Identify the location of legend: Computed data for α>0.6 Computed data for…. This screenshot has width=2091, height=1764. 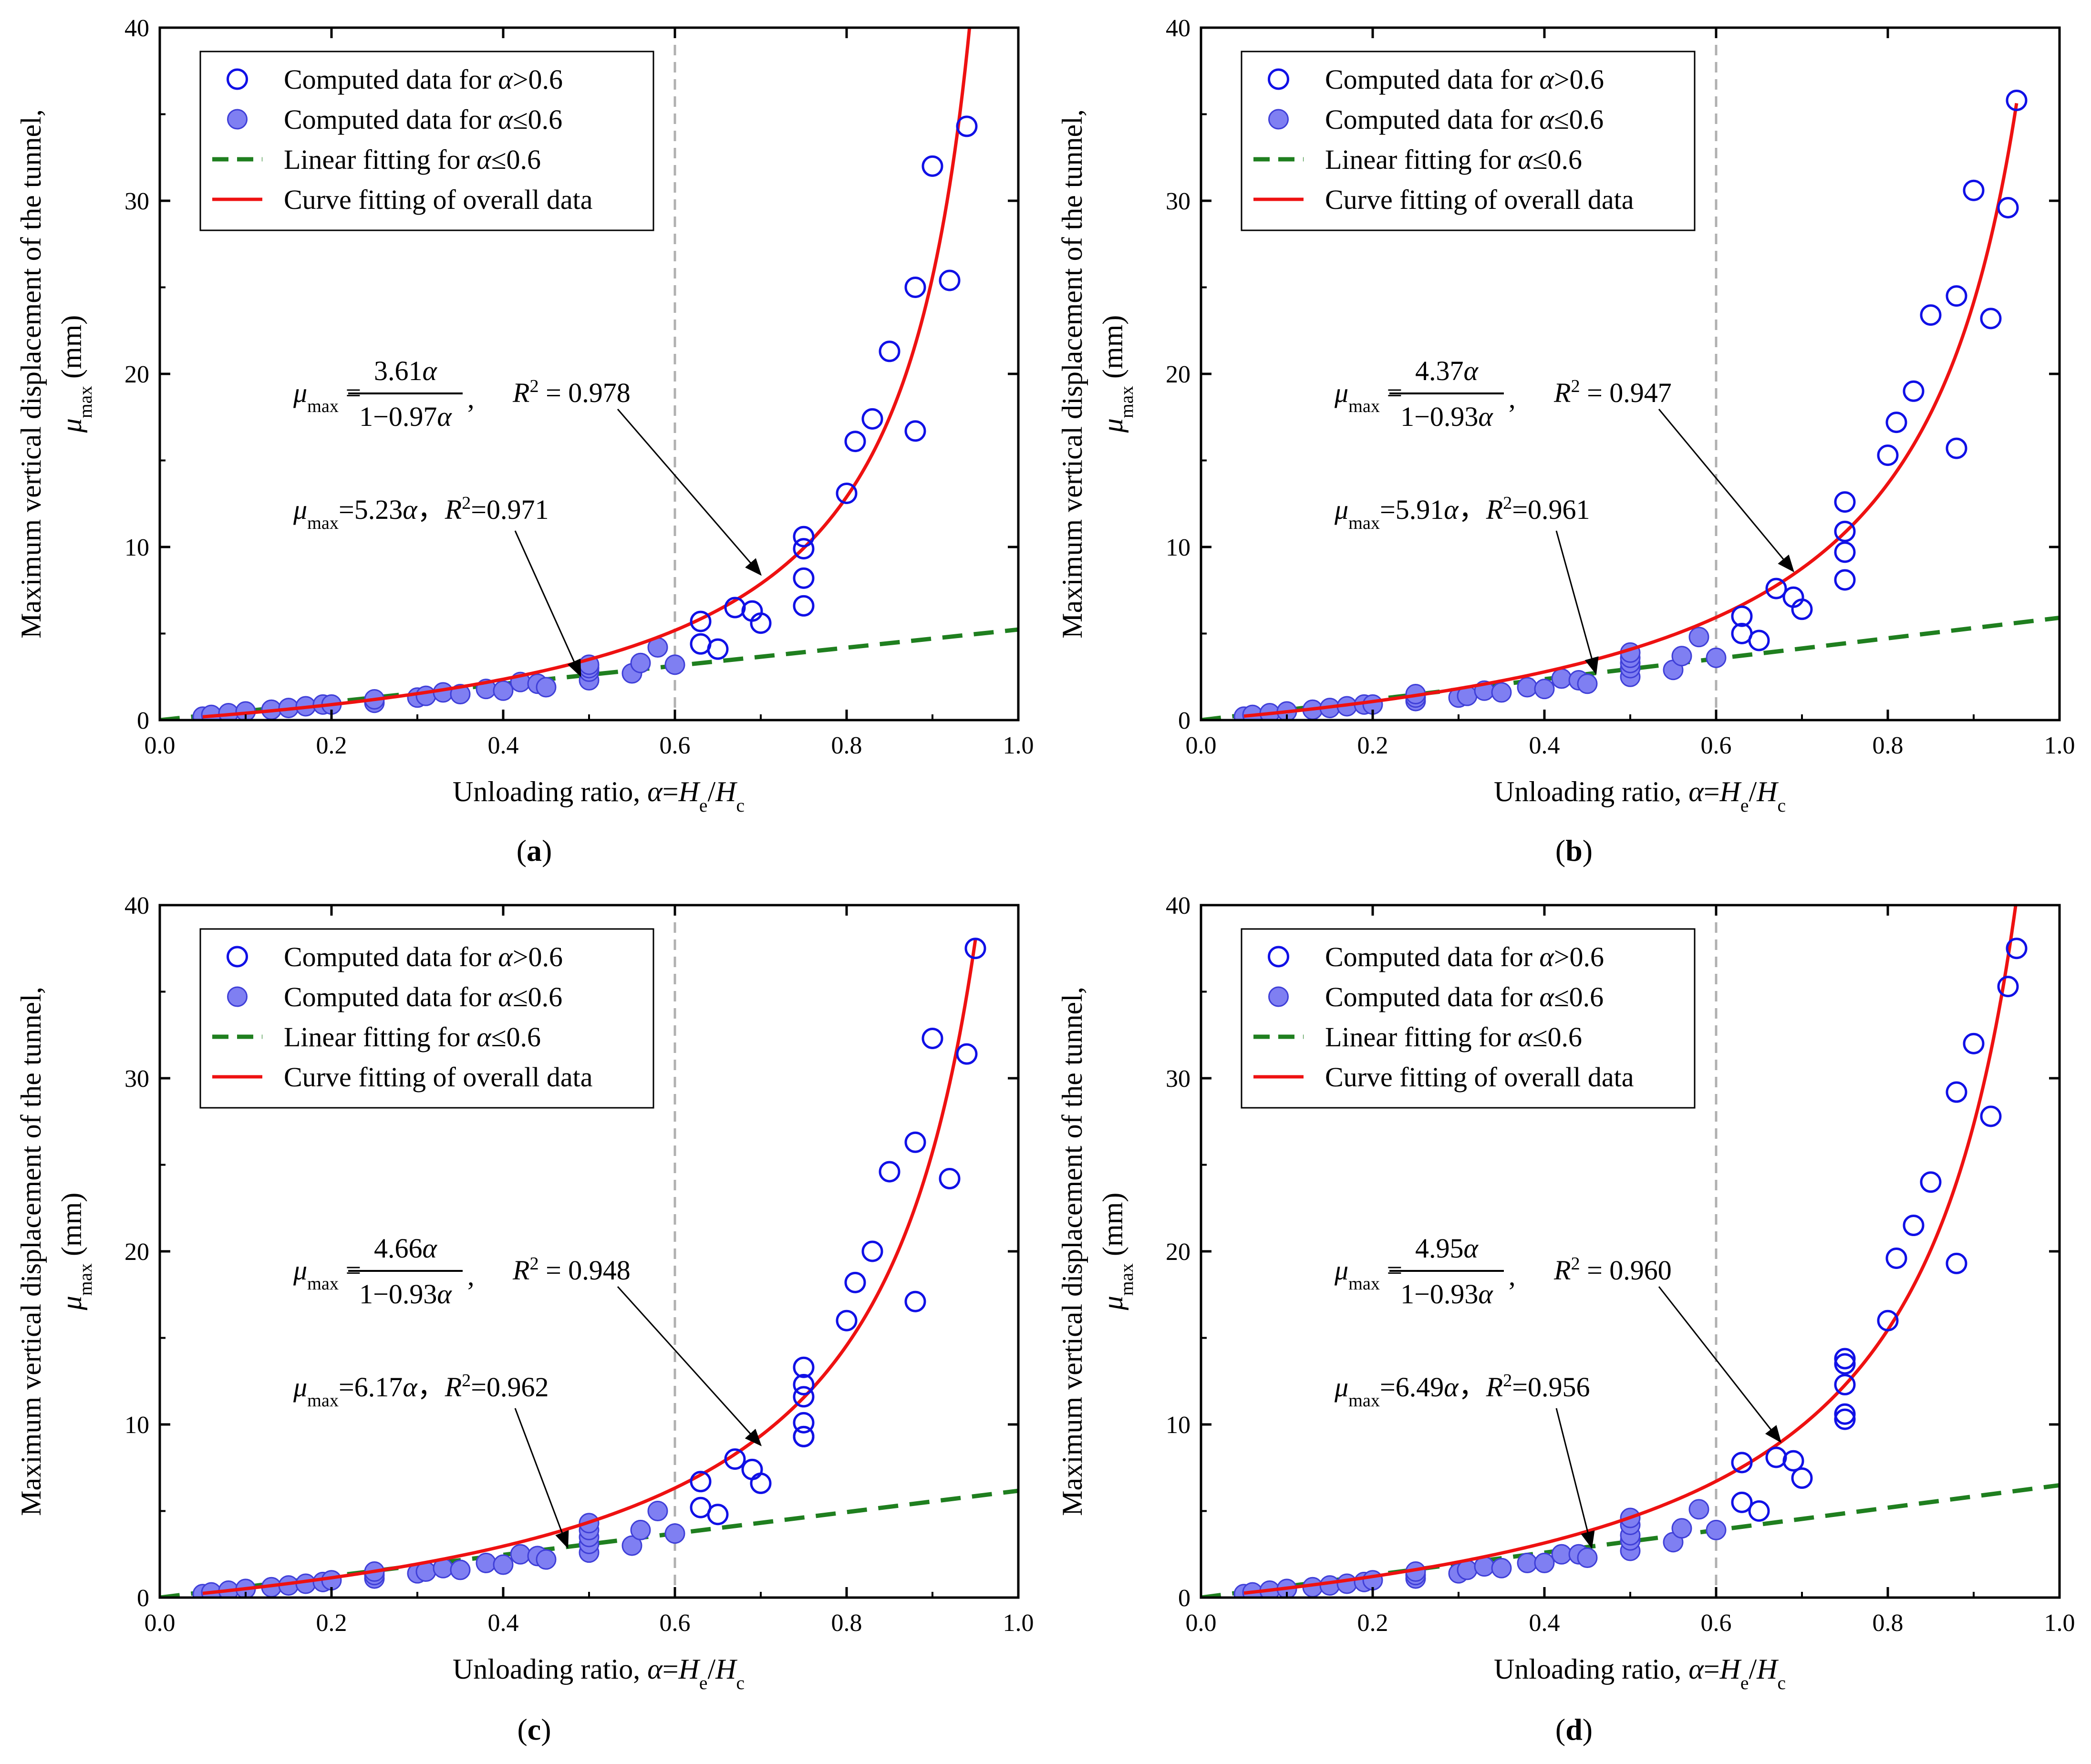
(426, 141).